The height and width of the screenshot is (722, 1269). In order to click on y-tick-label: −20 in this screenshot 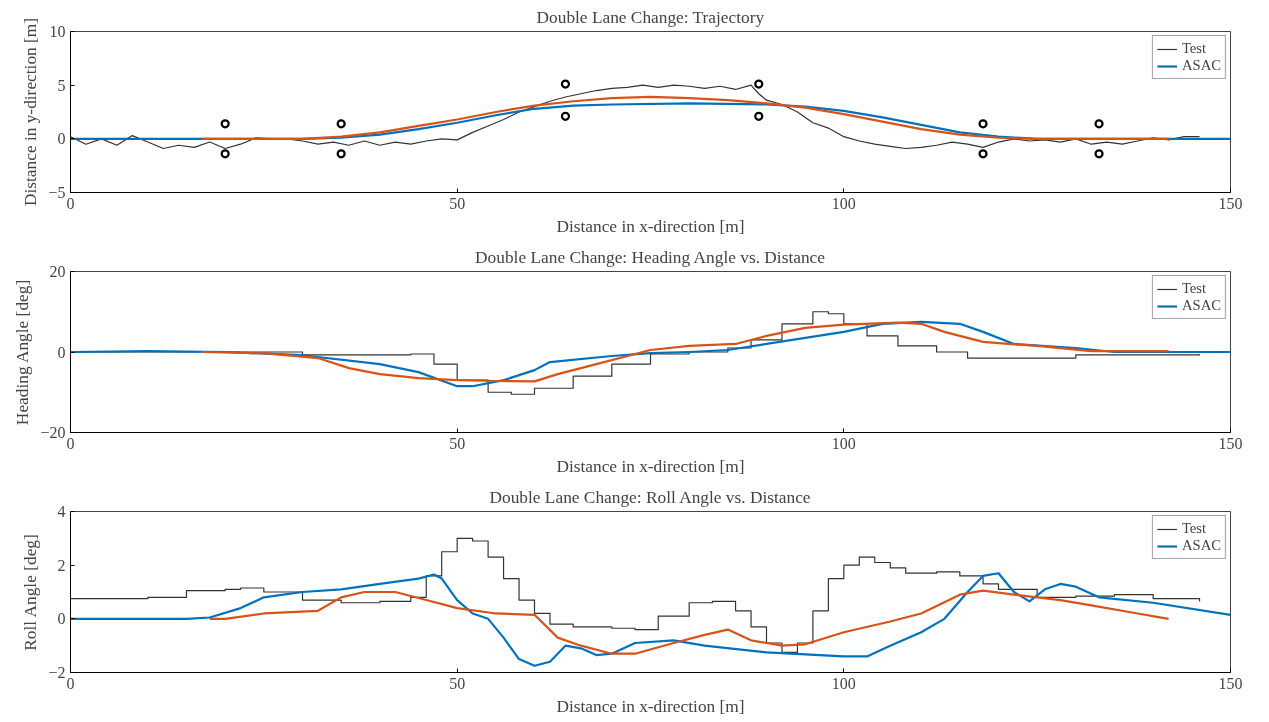, I will do `click(53, 432)`.